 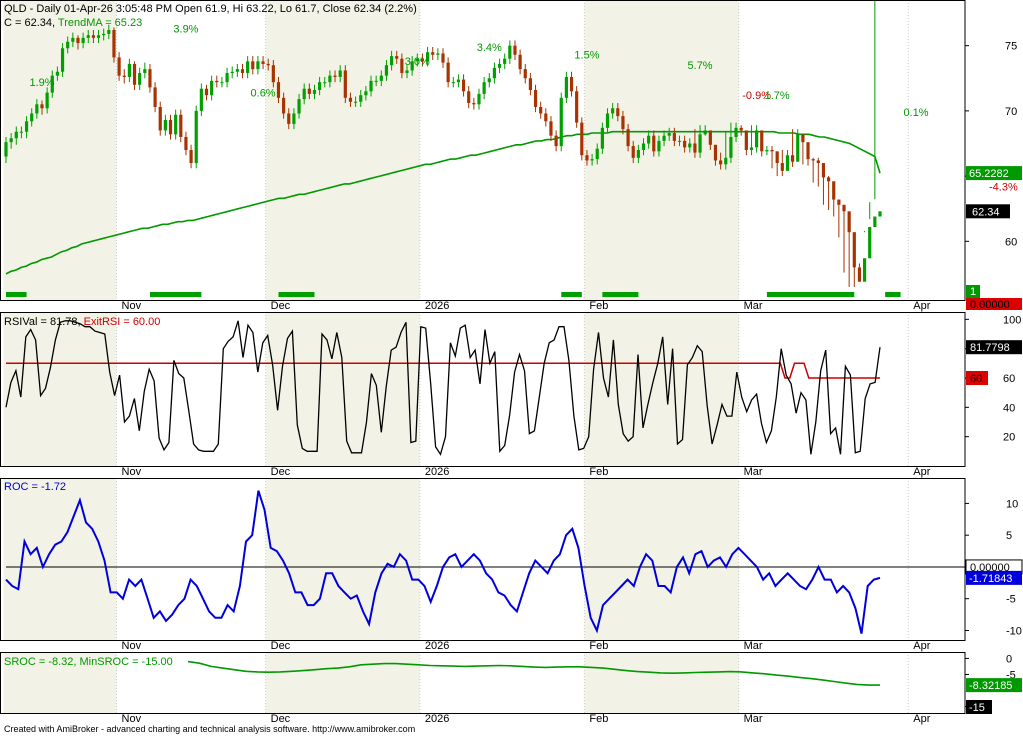 I want to click on sroc-lines, so click(x=533, y=673).